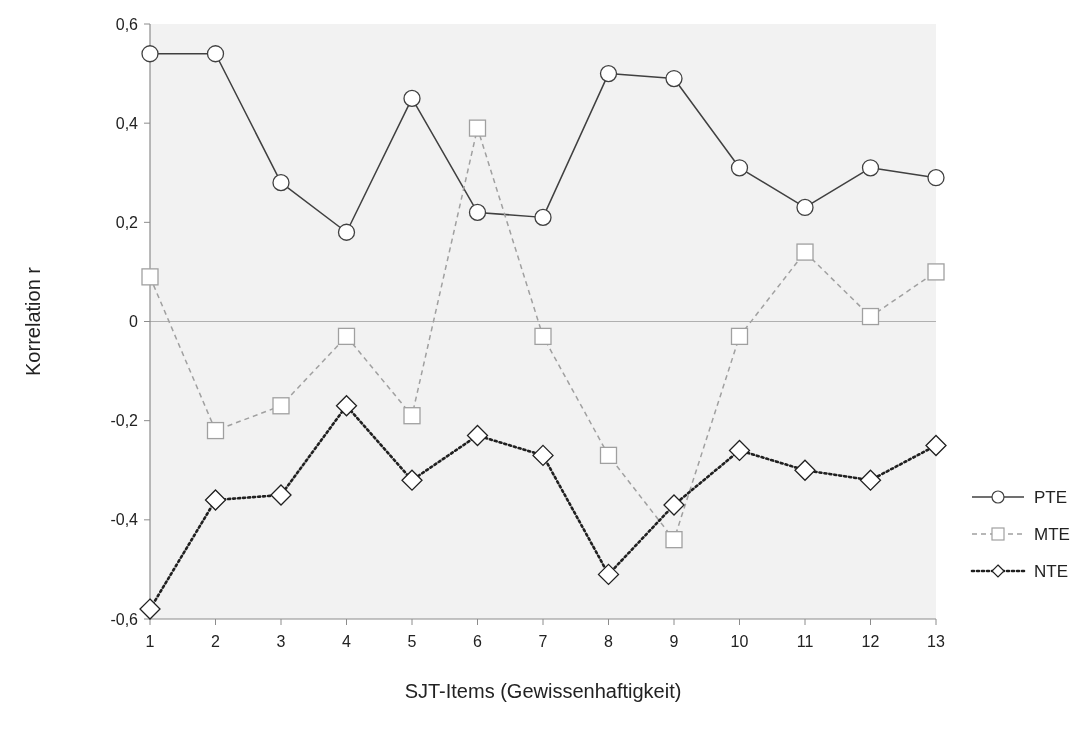 This screenshot has width=1091, height=731. Describe the element at coordinates (150, 641) in the screenshot. I see `x-tick-label: 1` at that location.